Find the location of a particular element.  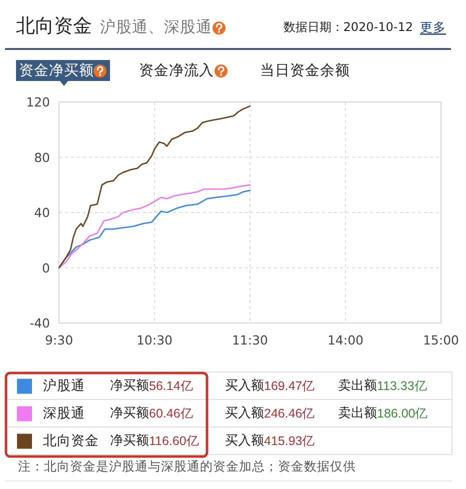

text: 净买额60.46亿 is located at coordinates (152, 413).